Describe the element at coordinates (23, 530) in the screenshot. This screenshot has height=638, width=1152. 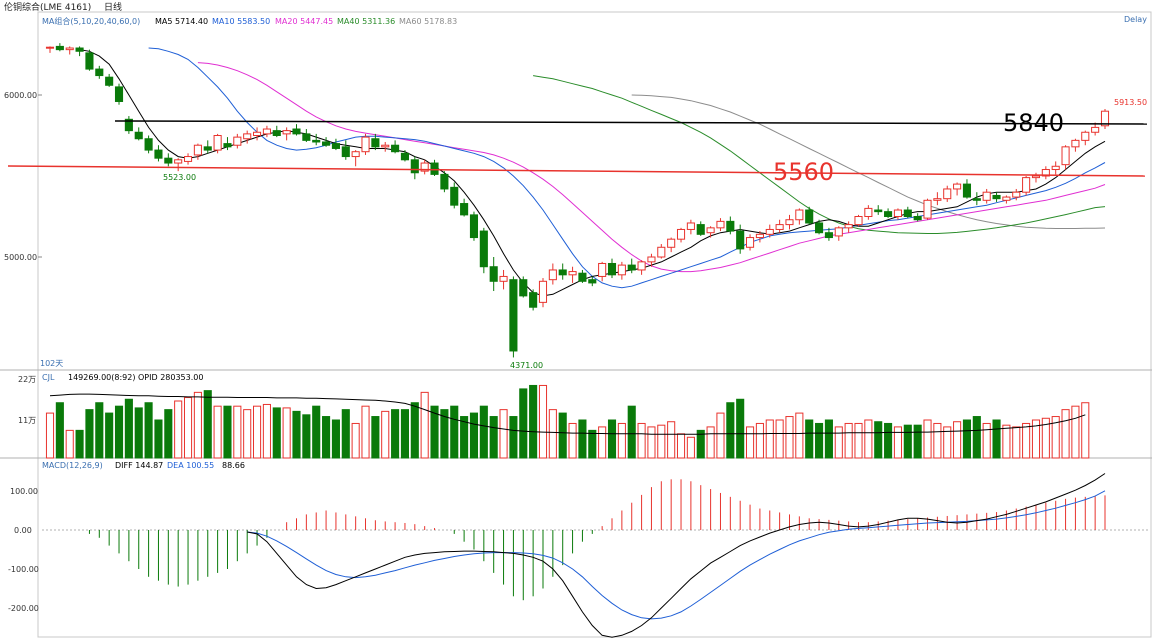
I see `macd-tick-0: 0.00` at that location.